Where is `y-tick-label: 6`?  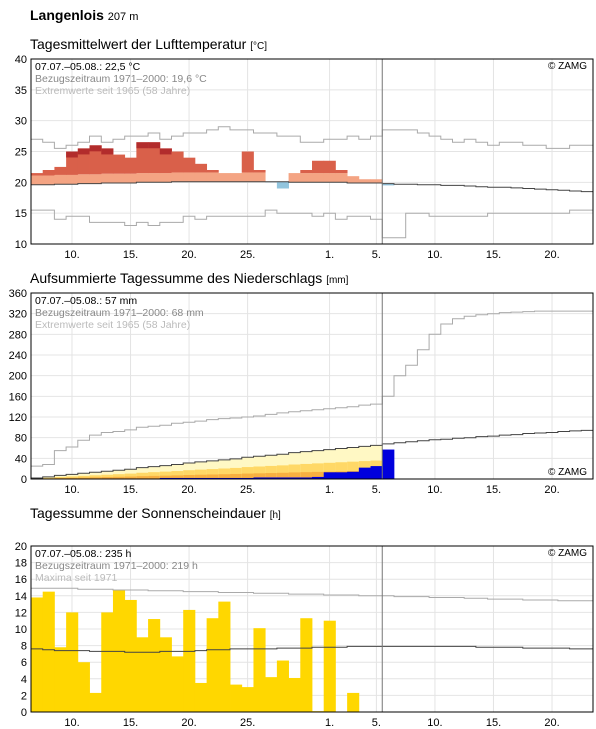
y-tick-label: 6 is located at coordinates (24, 663).